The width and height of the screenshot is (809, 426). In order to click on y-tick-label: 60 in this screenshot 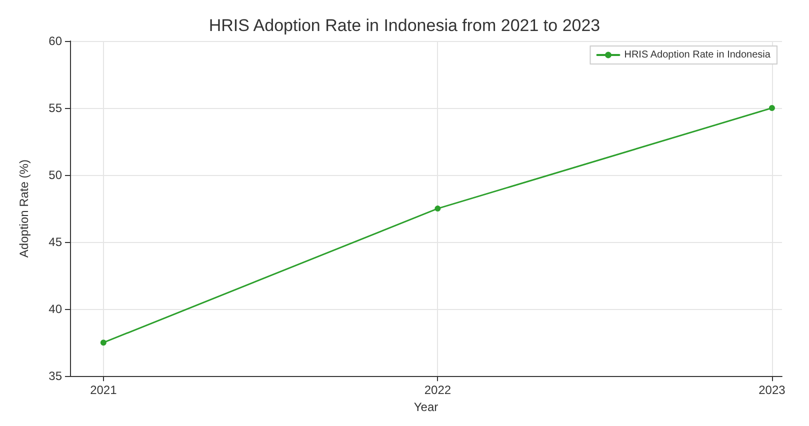, I will do `click(55, 41)`.